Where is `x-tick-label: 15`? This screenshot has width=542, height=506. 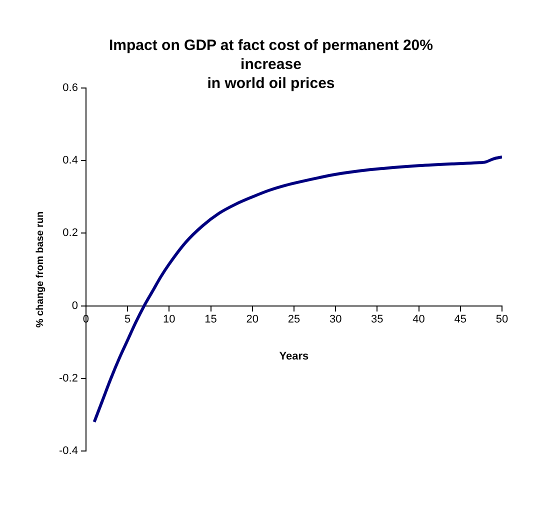 x-tick-label: 15 is located at coordinates (210, 319).